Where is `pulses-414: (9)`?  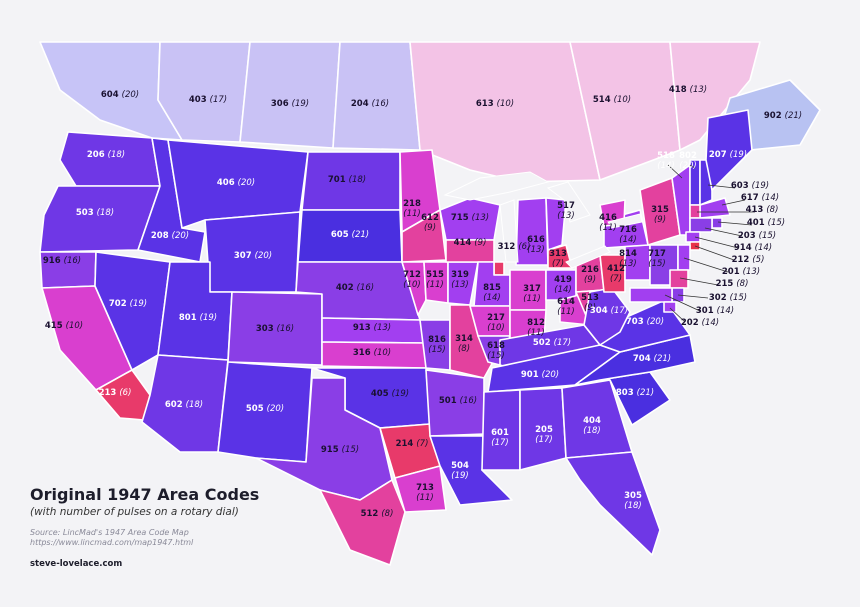
pulses-414: (9) is located at coordinates (480, 243).